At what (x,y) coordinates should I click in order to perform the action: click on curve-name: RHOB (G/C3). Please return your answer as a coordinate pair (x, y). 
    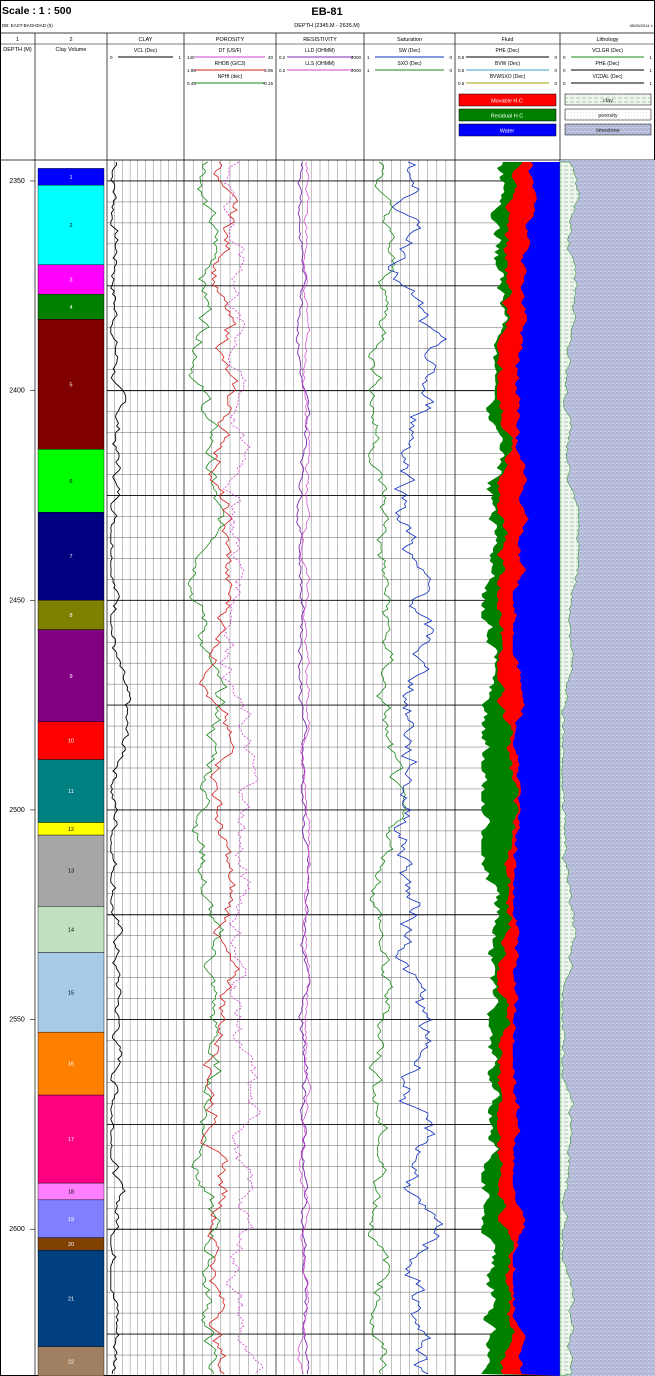
    Looking at the image, I should click on (230, 64).